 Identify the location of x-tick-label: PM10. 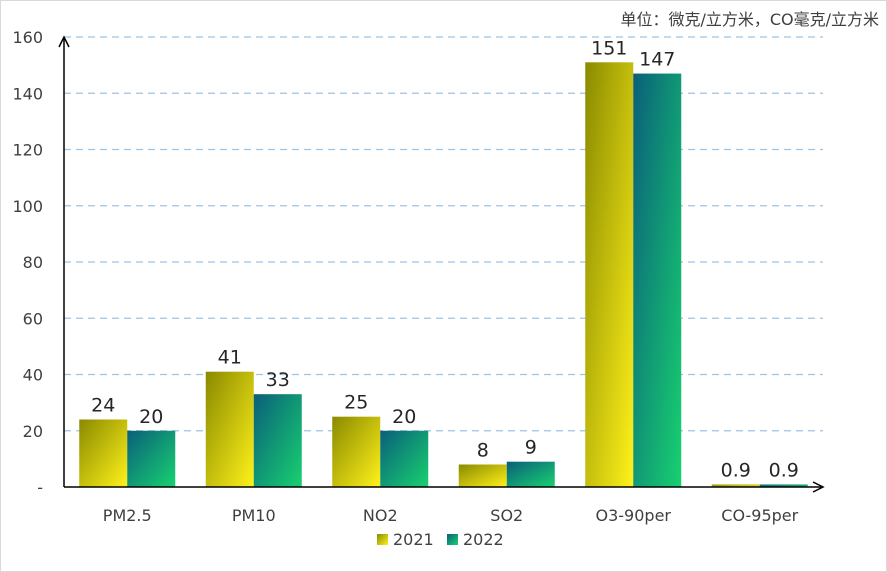
(254, 515).